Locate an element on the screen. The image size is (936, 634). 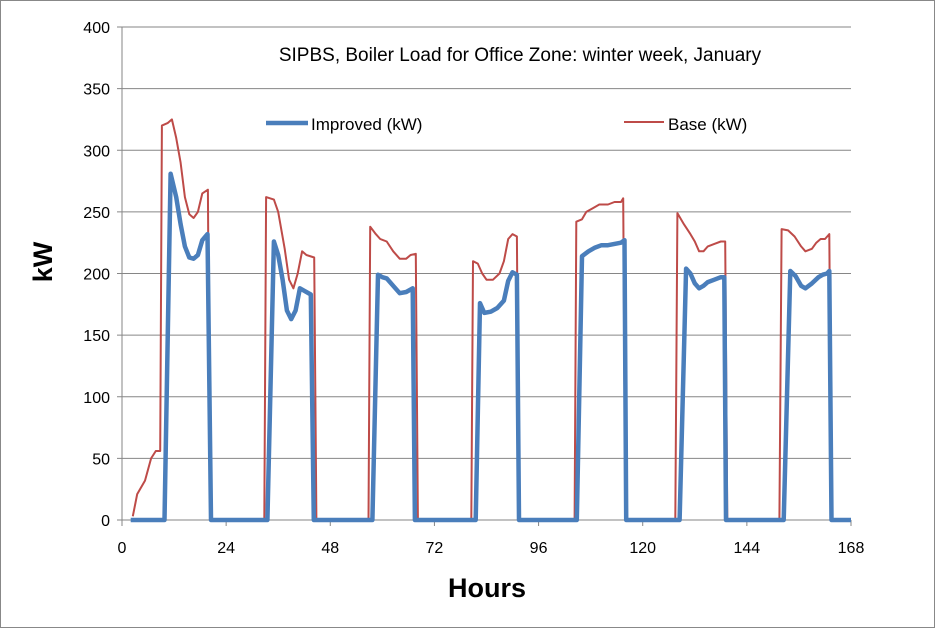
y-tick-label: 250 is located at coordinates (96, 213).